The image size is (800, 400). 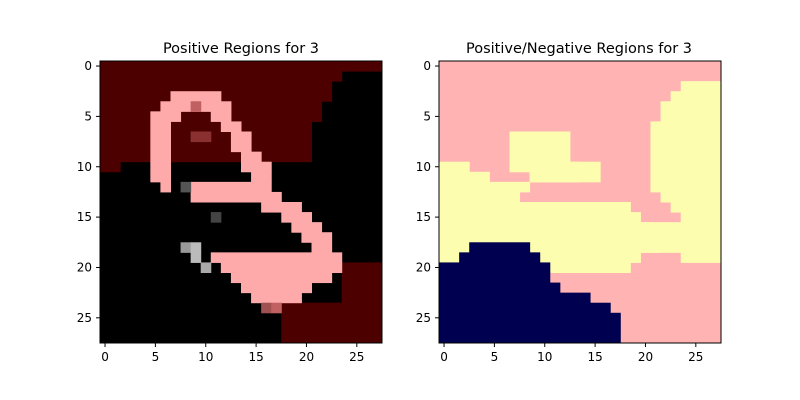 What do you see at coordinates (423, 217) in the screenshot?
I see `right-y-tick-label: 15` at bounding box center [423, 217].